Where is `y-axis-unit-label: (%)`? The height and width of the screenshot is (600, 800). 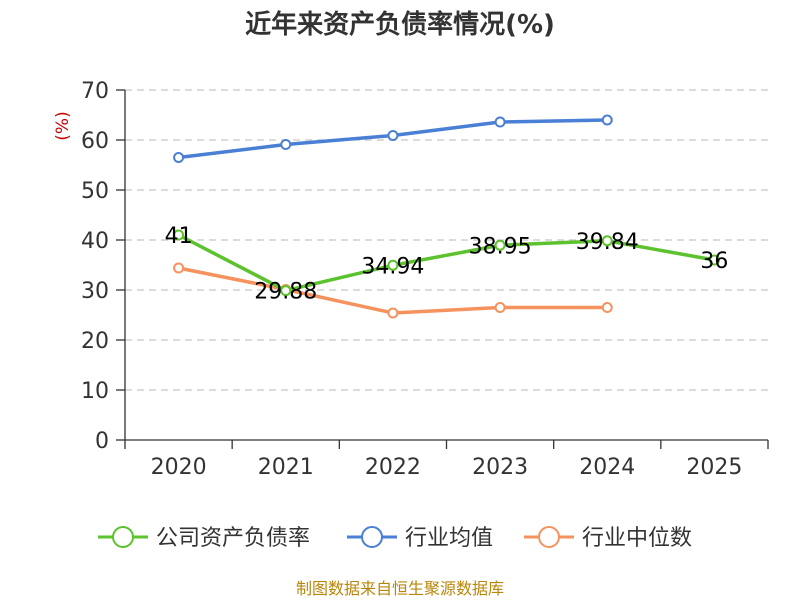 y-axis-unit-label: (%) is located at coordinates (63, 125).